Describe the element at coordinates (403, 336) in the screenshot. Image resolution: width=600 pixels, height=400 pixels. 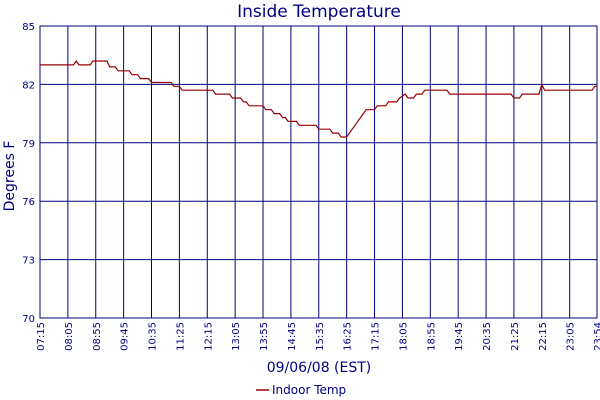
I see `x-tick-label: 18:05` at that location.